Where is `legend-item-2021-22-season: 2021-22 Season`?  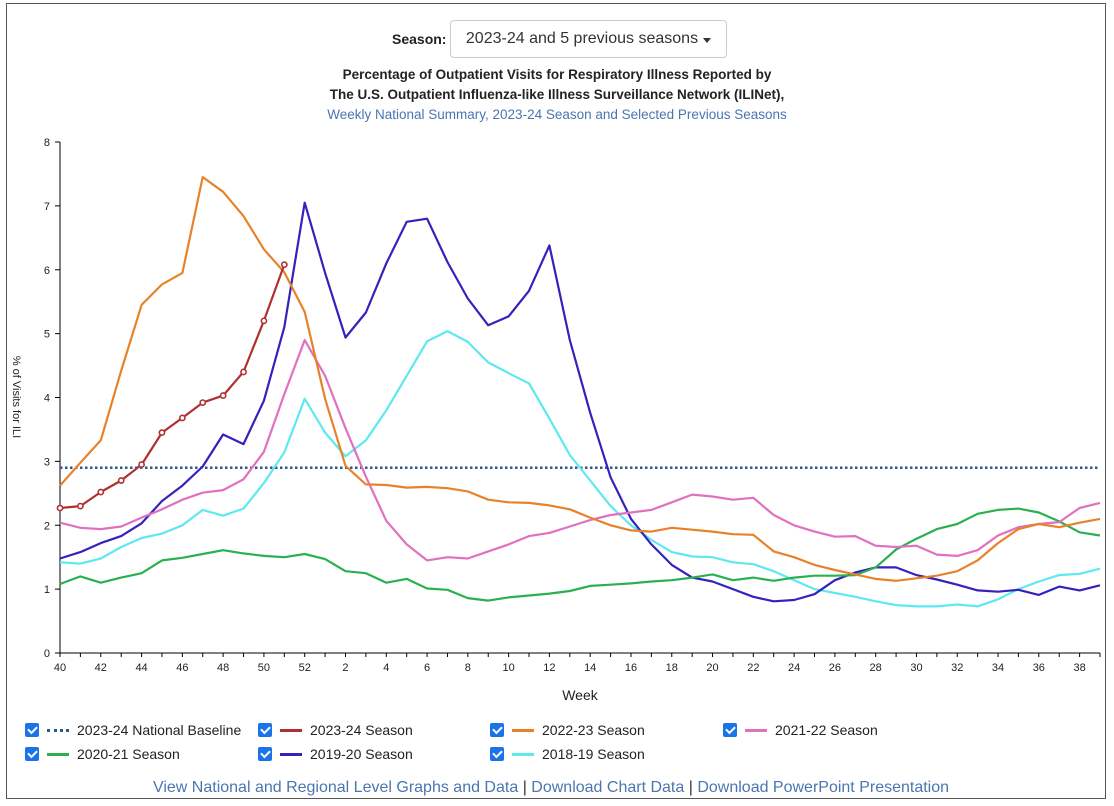 legend-item-2021-22-season: 2021-22 Season is located at coordinates (800, 730).